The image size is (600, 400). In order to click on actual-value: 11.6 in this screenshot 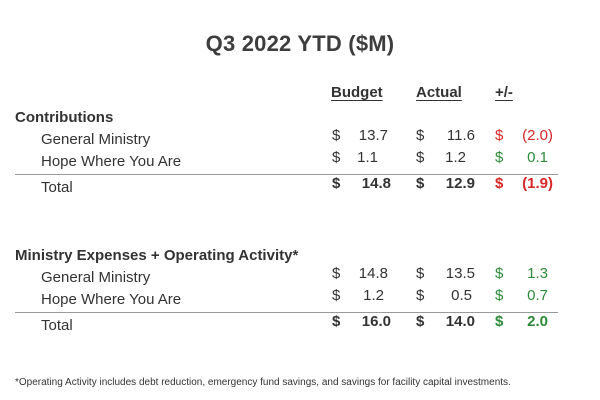, I will do `click(460, 135)`.